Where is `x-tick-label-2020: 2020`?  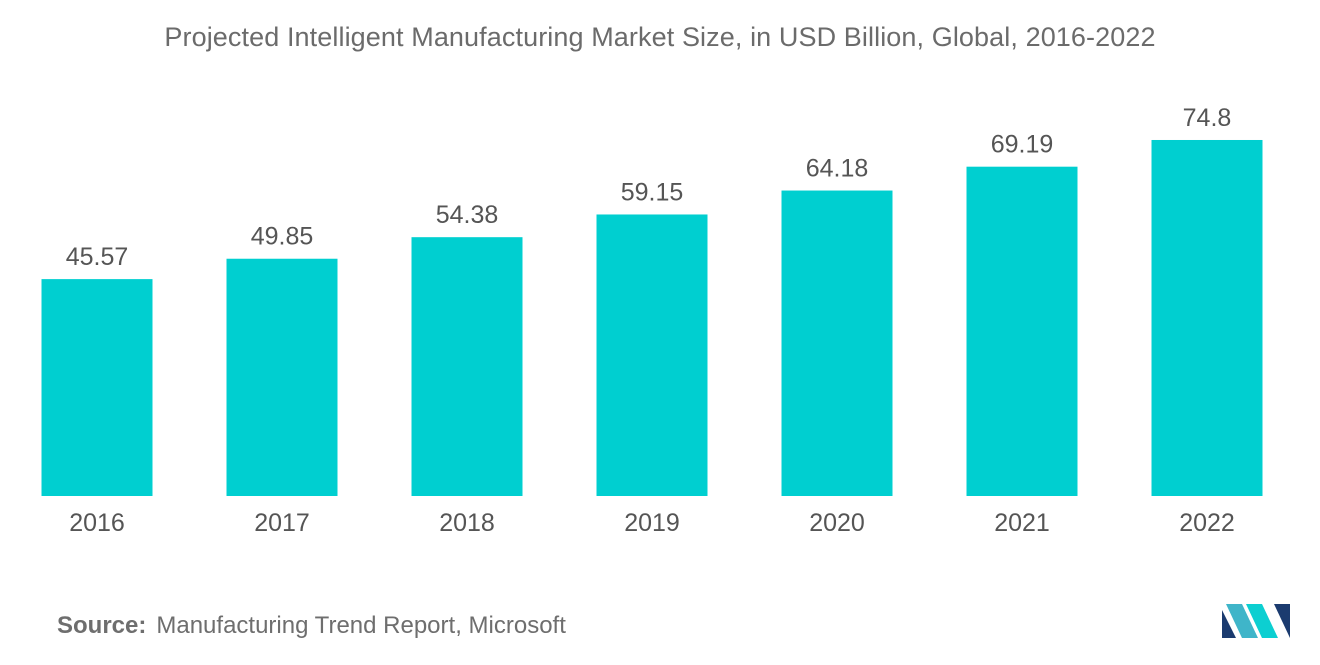
x-tick-label-2020: 2020 is located at coordinates (837, 523).